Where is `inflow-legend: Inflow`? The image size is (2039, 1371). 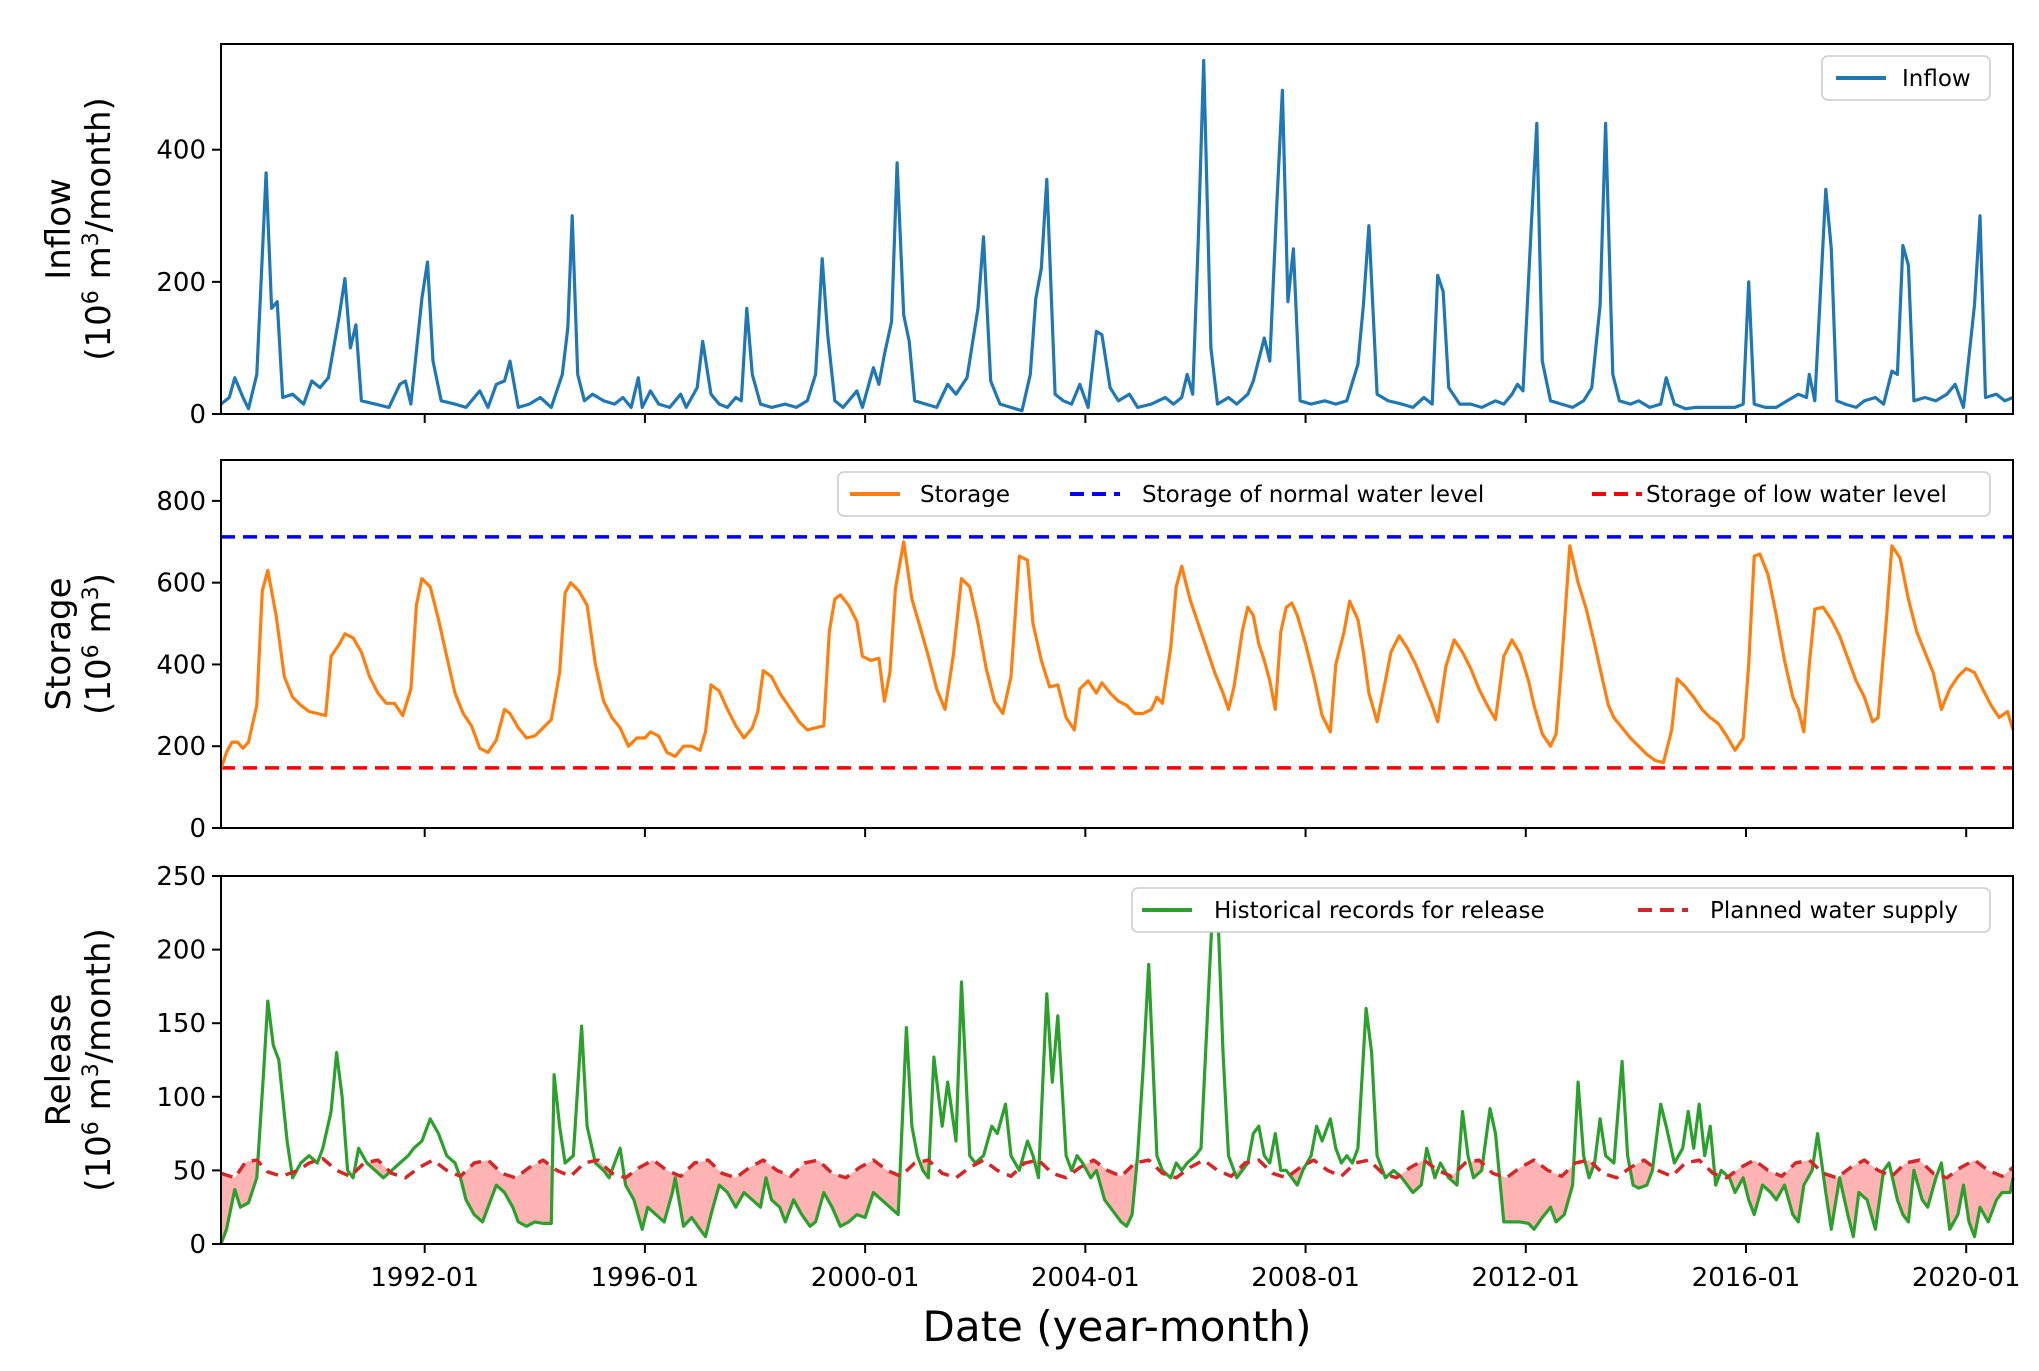
inflow-legend: Inflow is located at coordinates (1906, 78).